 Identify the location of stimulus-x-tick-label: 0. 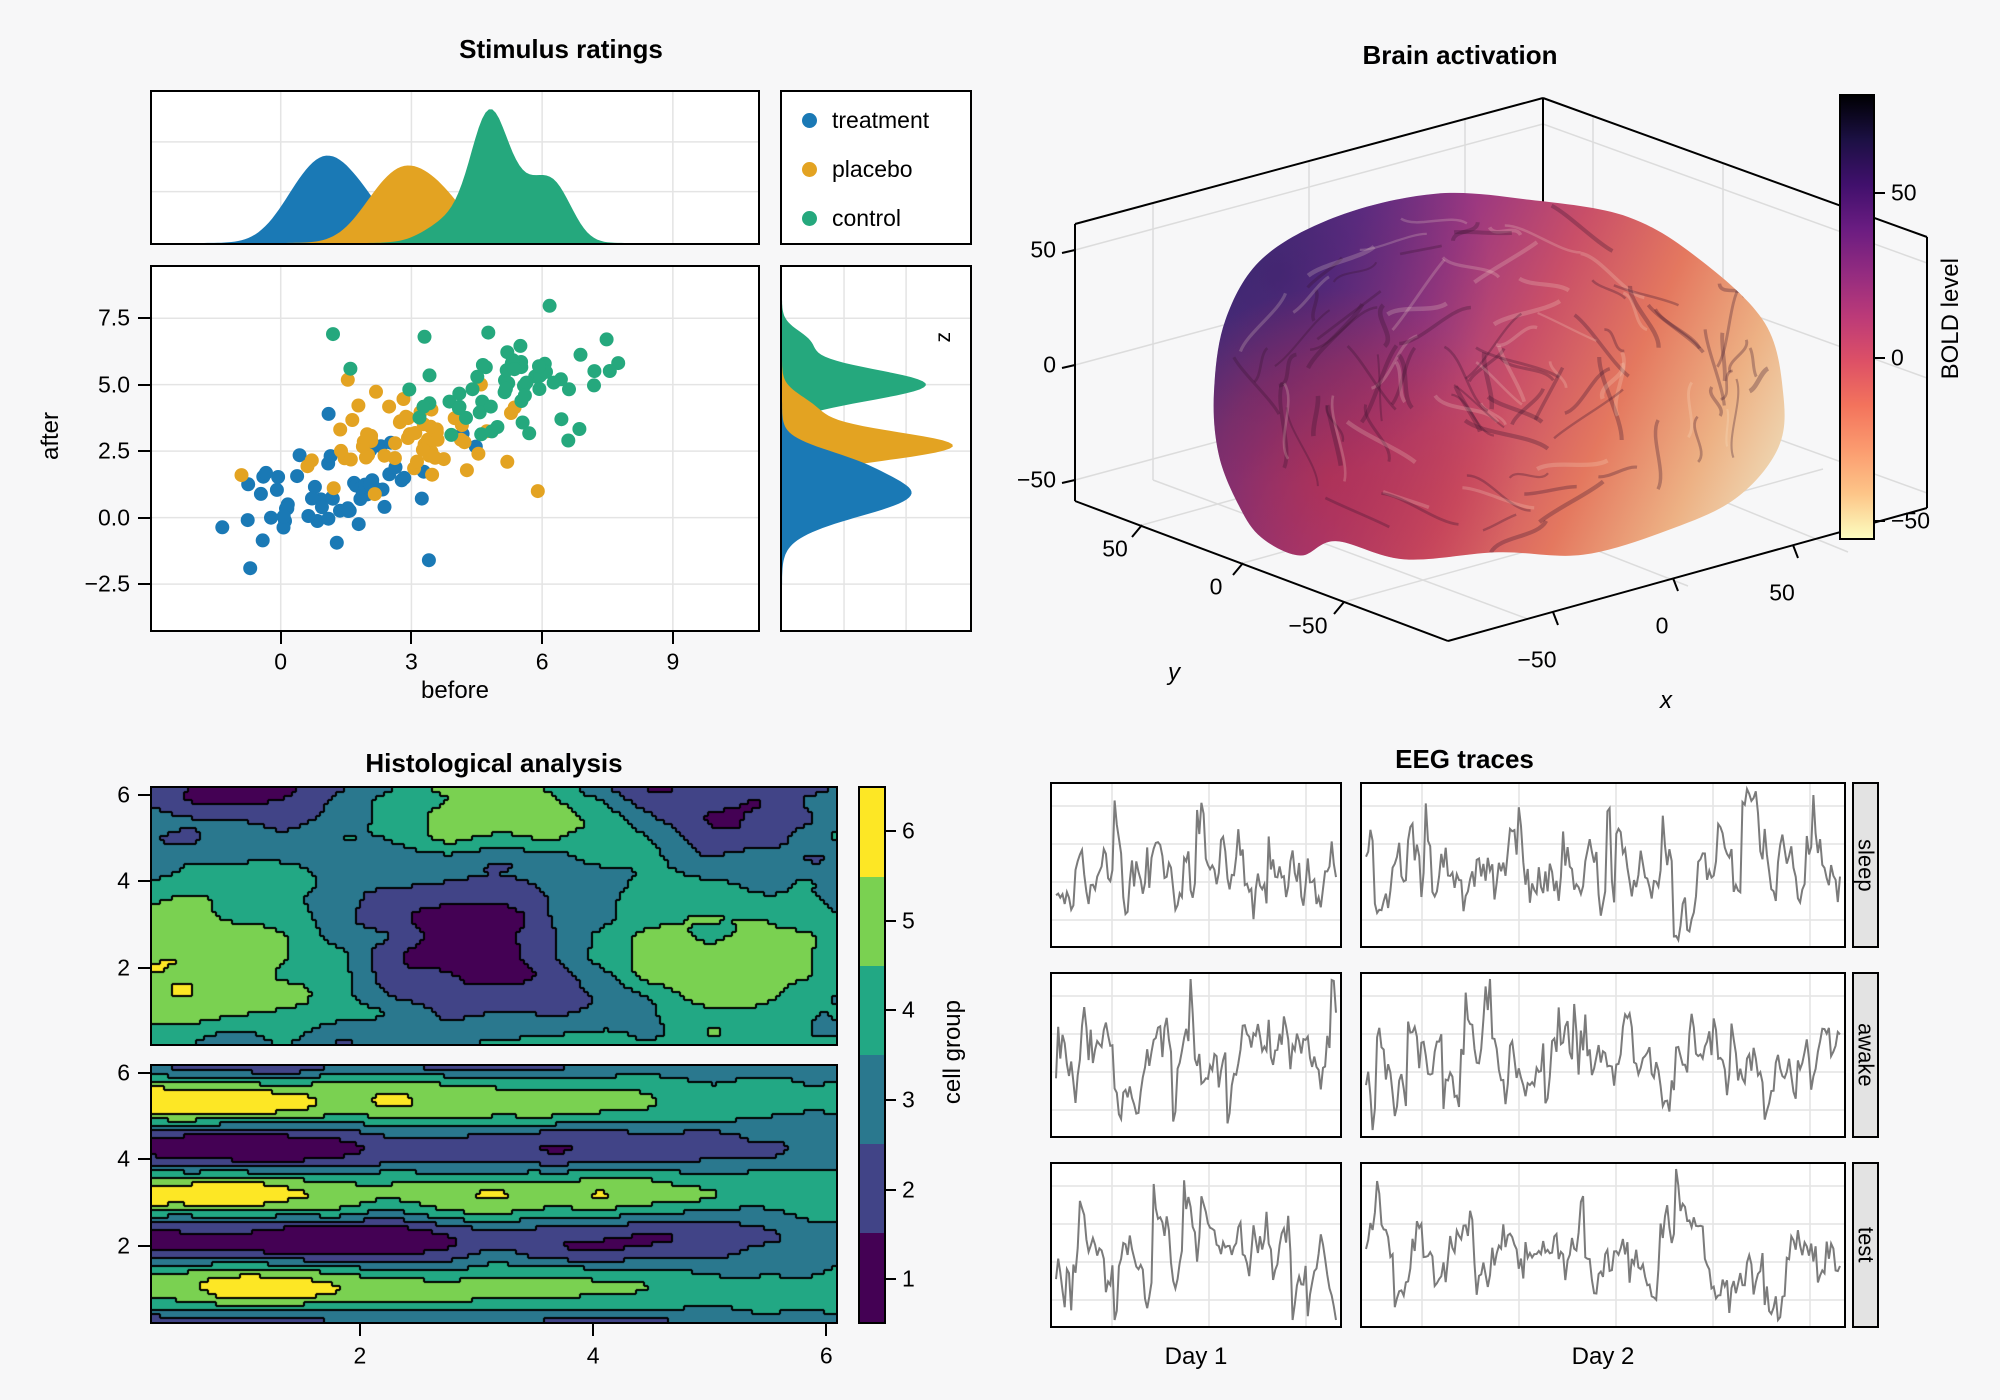
(281, 661).